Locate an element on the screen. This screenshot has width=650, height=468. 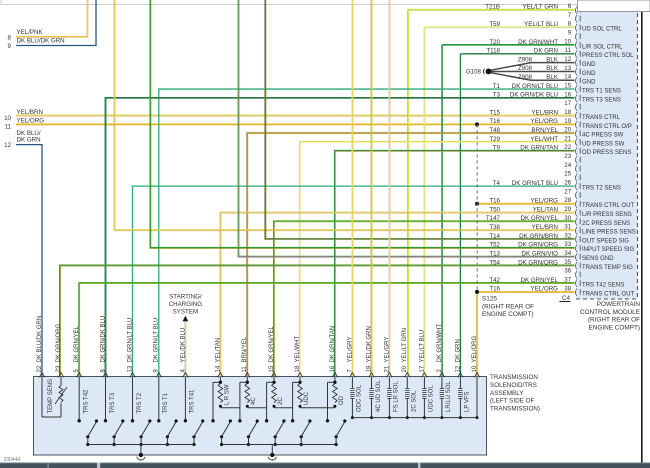
svg-text: T42 is located at coordinates (494, 280).